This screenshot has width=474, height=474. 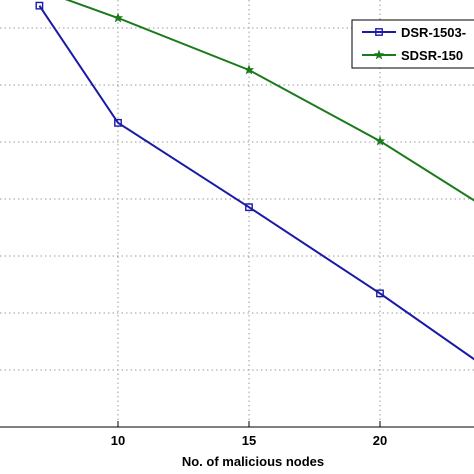 I want to click on x-axis-title: No. of malicious nodes, so click(x=253, y=461).